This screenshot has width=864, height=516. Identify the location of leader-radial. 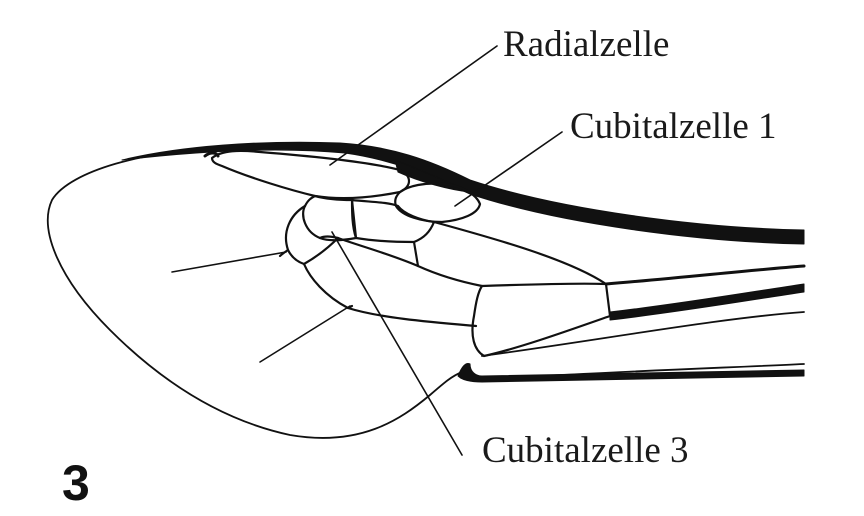
(413, 105).